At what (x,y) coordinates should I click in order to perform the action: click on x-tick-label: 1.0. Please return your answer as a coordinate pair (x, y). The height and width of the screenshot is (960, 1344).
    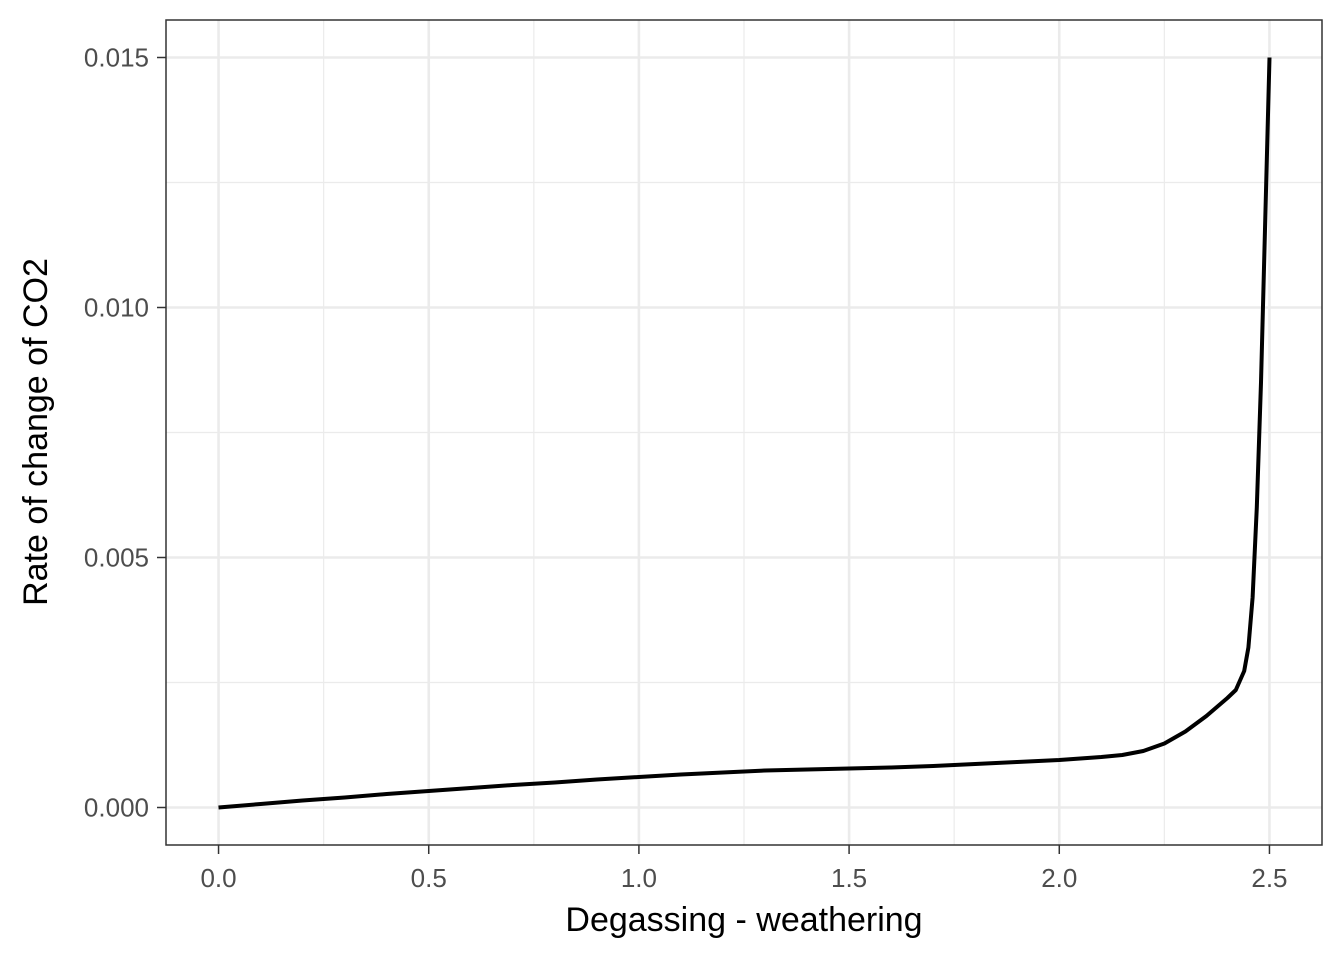
    Looking at the image, I should click on (639, 878).